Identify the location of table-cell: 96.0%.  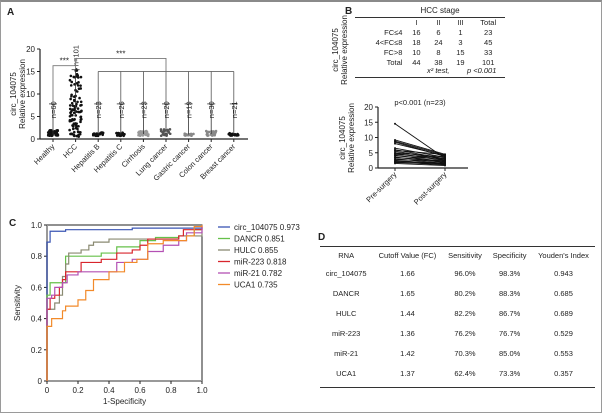
(465, 273).